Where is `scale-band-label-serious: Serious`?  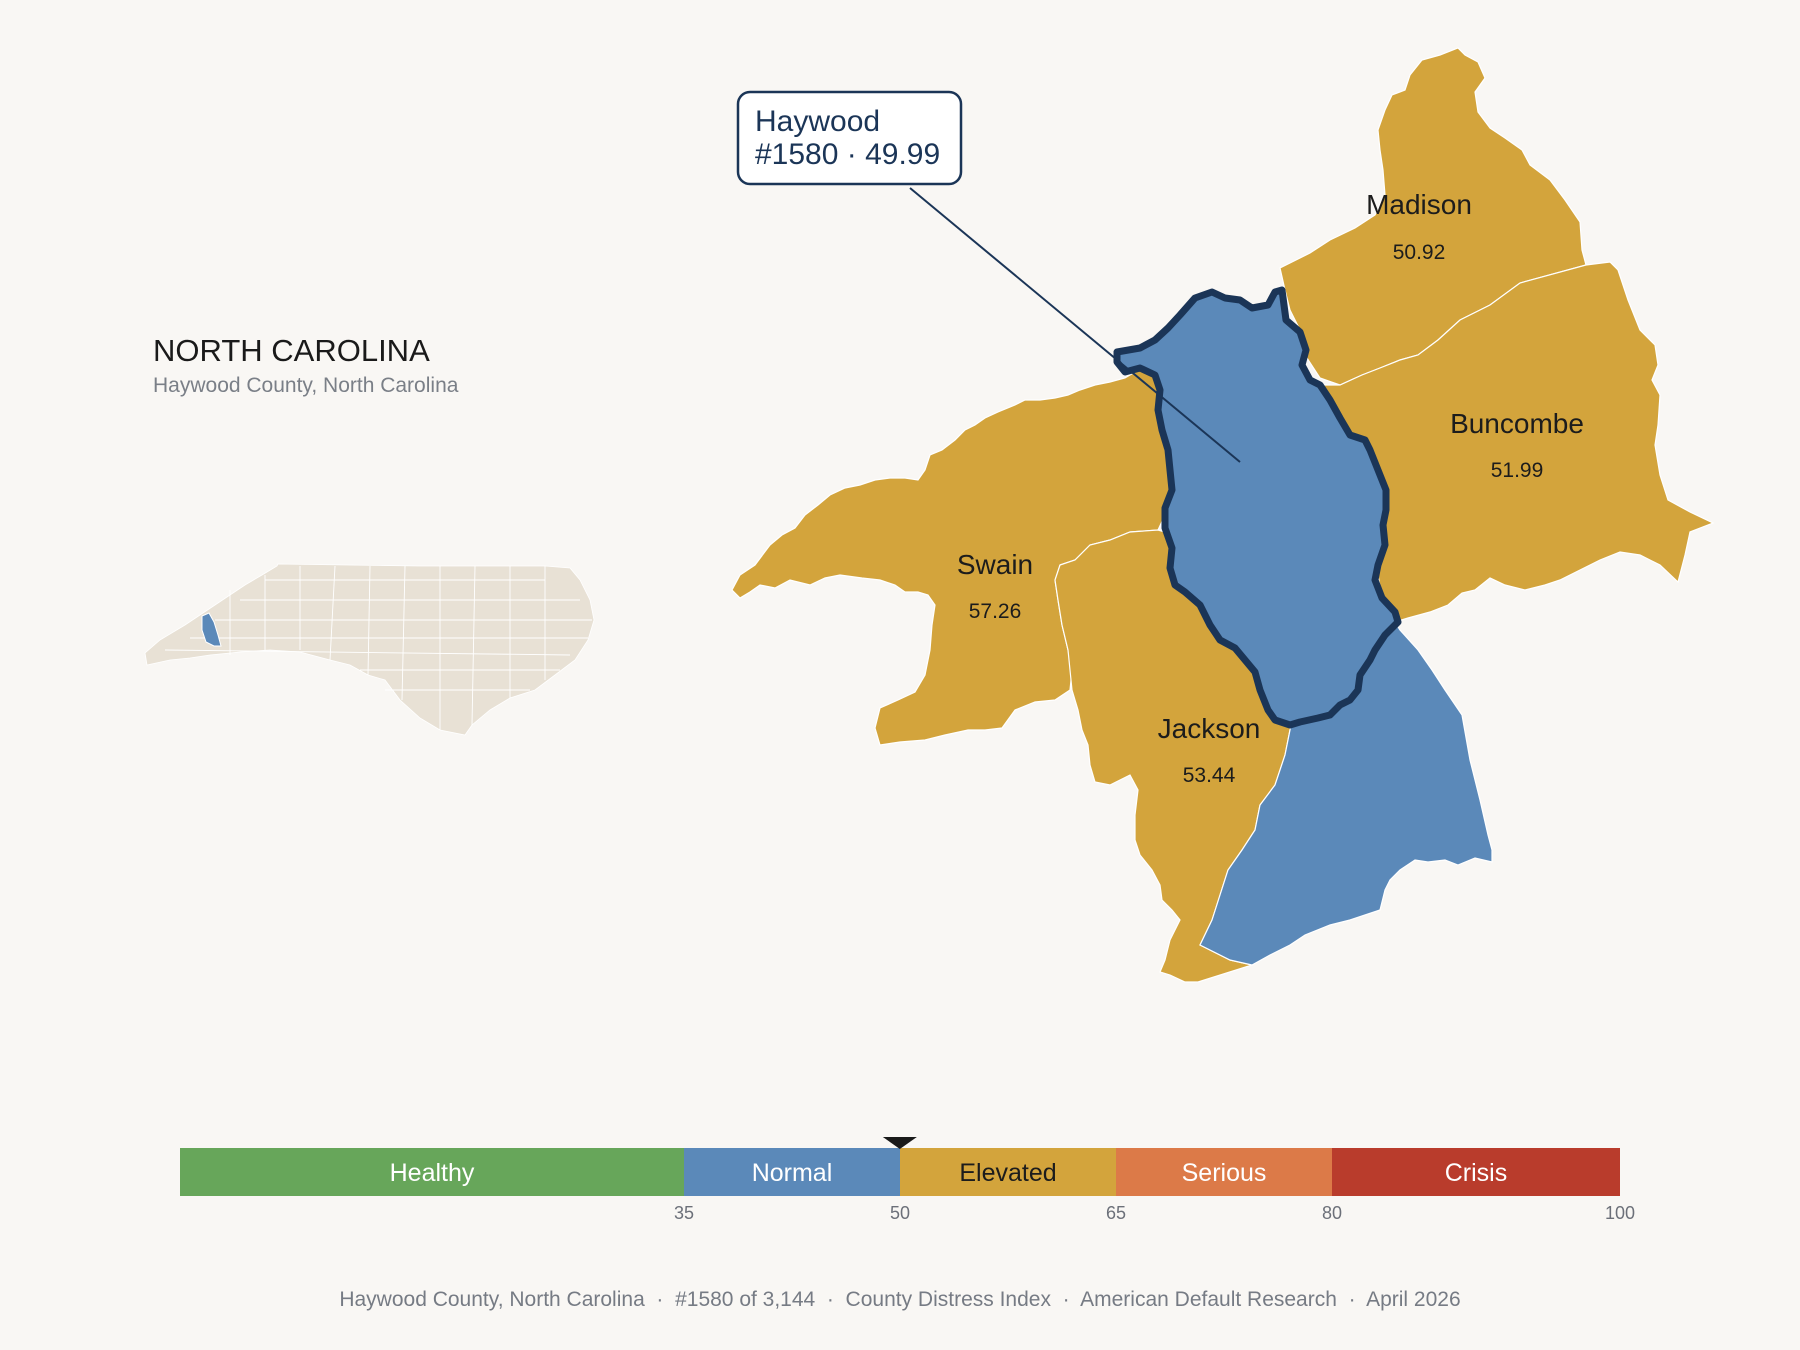
scale-band-label-serious: Serious is located at coordinates (1224, 1173).